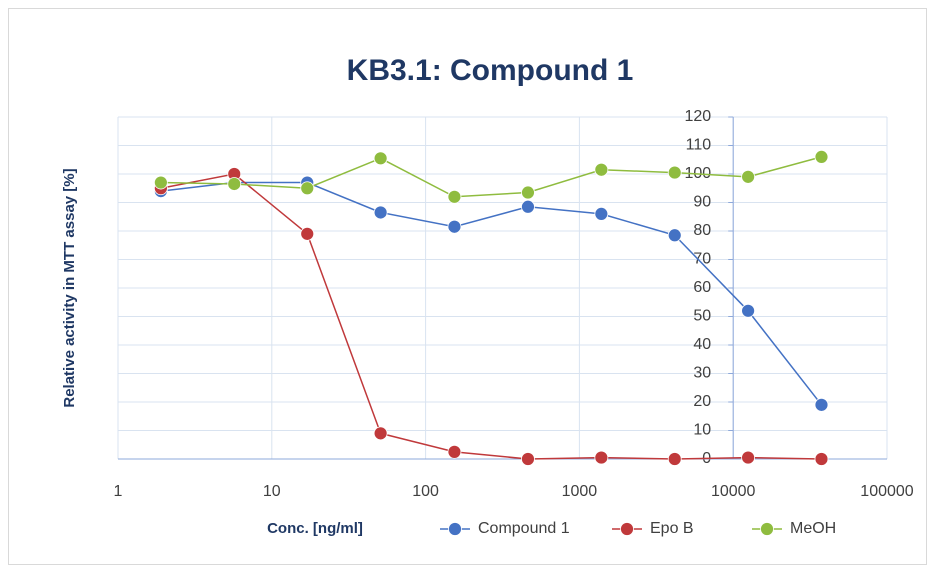  Describe the element at coordinates (69, 287) in the screenshot. I see `y-axis-label: Relative activity in MTT assay [%]` at that location.